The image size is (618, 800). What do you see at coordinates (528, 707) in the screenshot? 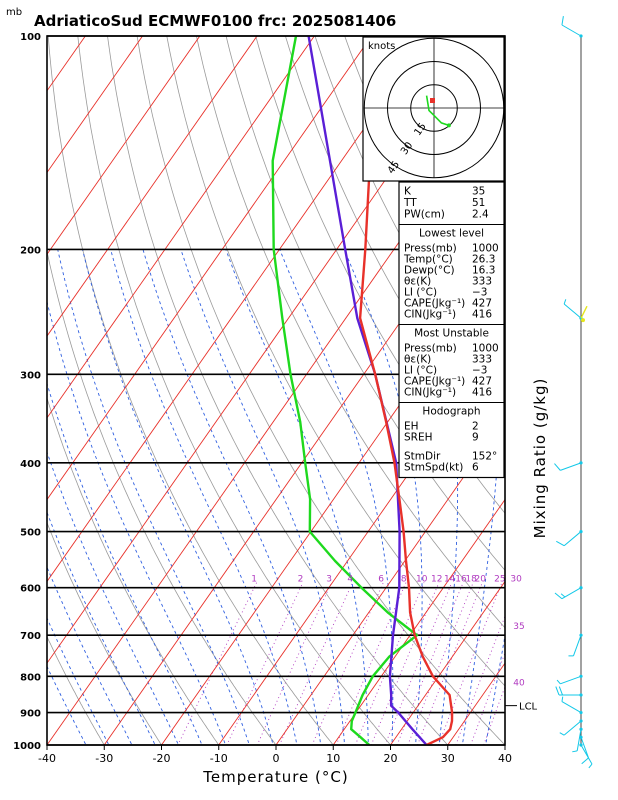
I see `lcl-label: LCL` at bounding box center [528, 707].